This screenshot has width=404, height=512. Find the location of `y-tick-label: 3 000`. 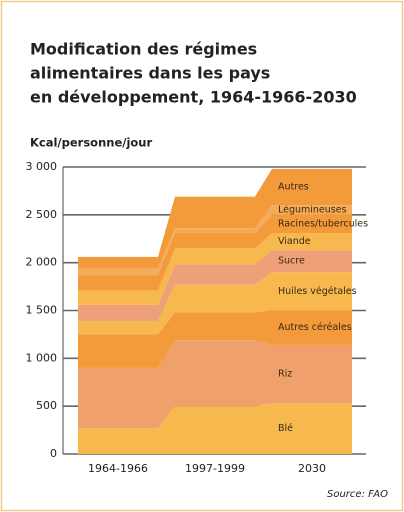

y-tick-label: 3 000 is located at coordinates (42, 166).